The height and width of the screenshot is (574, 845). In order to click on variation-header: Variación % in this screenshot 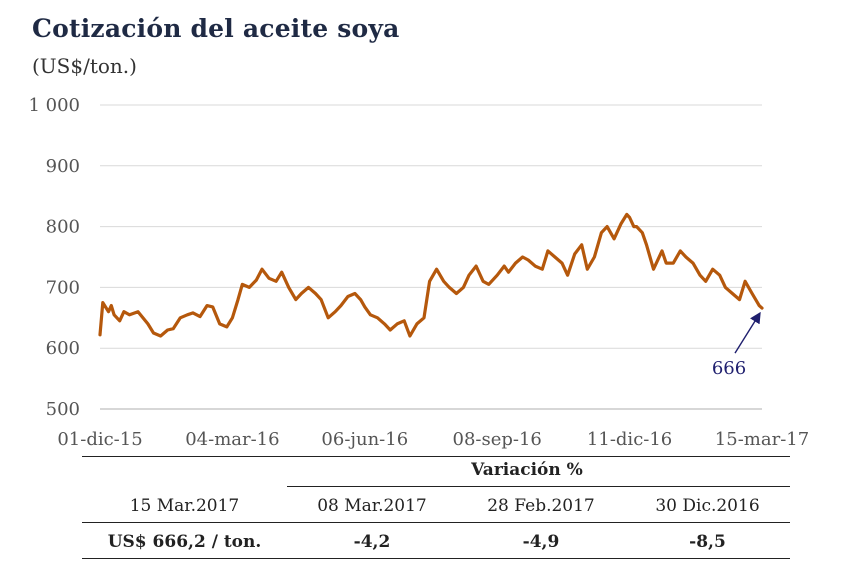, I will do `click(527, 470)`.